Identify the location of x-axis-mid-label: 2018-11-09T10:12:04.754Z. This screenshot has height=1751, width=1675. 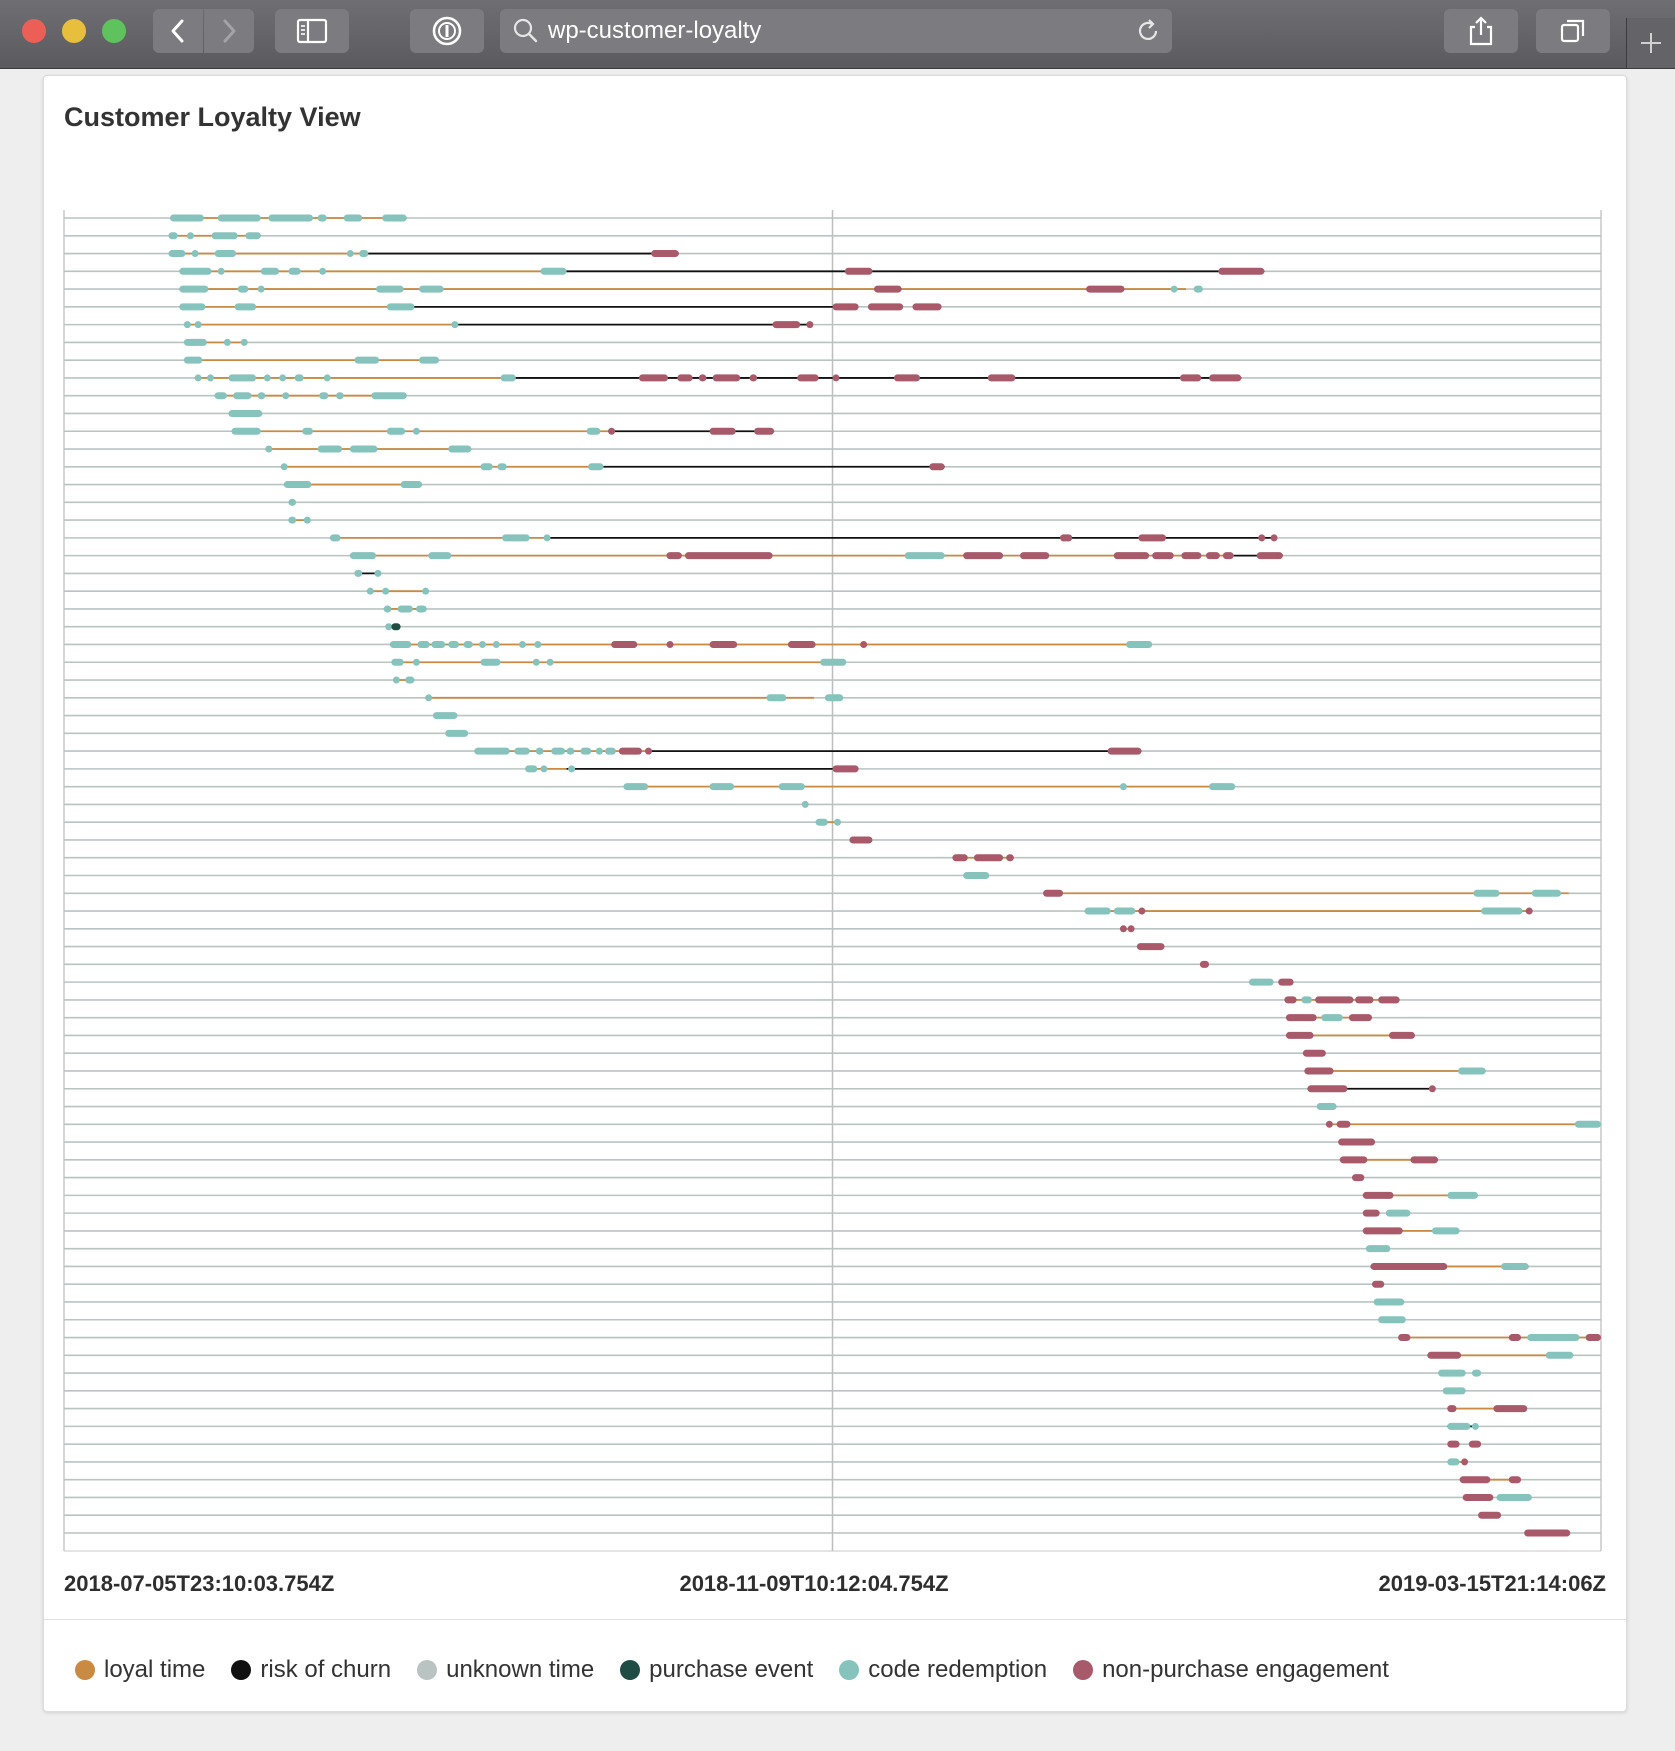
(814, 1583).